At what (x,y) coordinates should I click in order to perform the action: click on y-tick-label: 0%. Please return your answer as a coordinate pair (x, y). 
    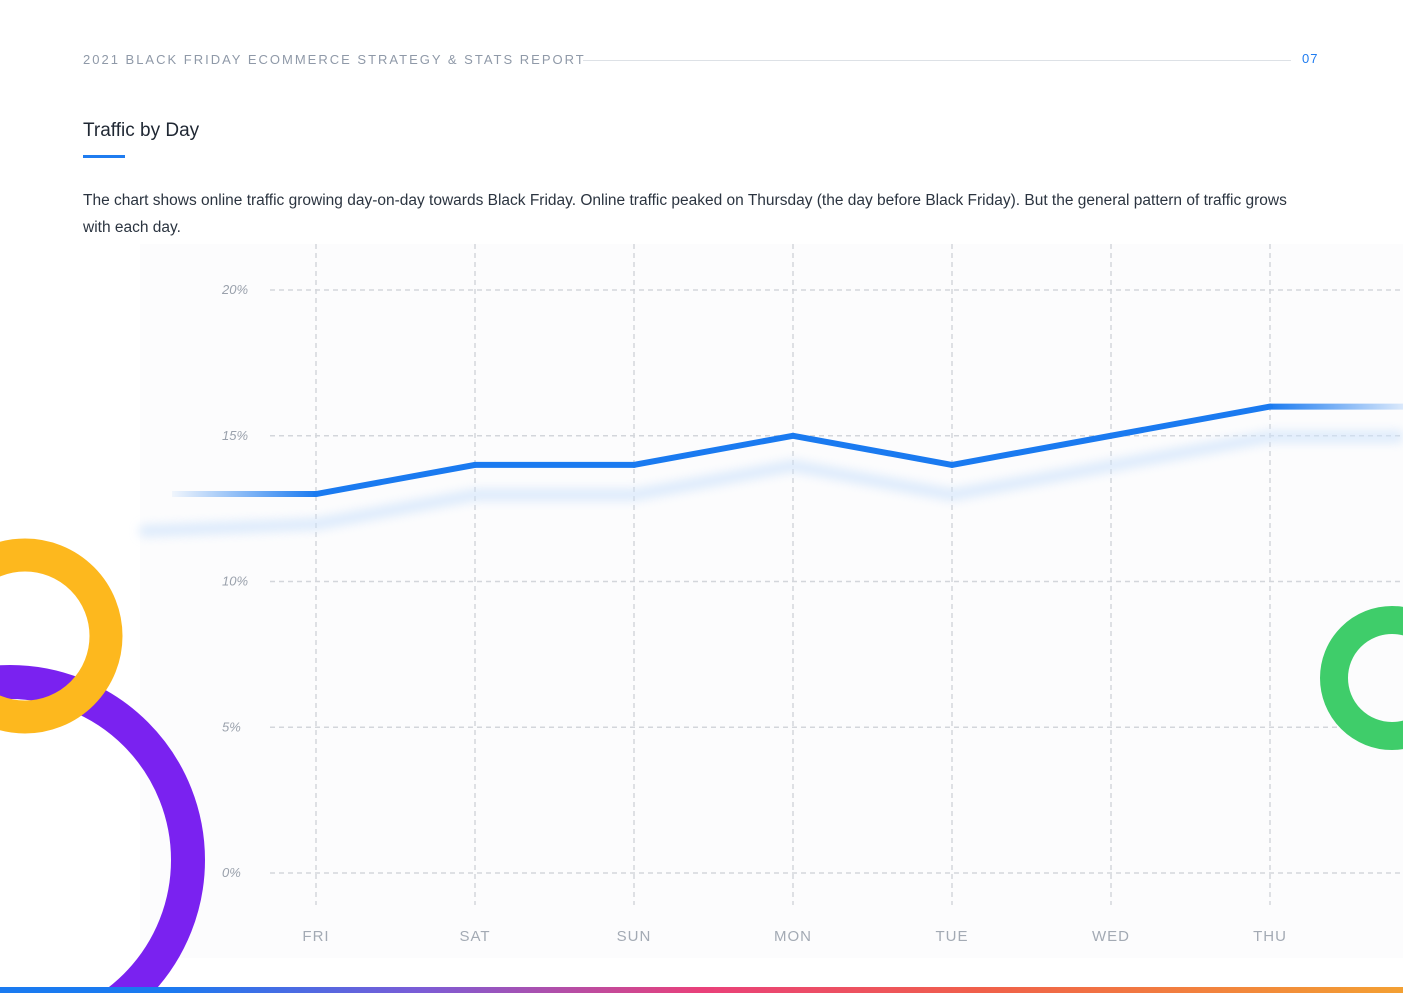
    Looking at the image, I should click on (231, 872).